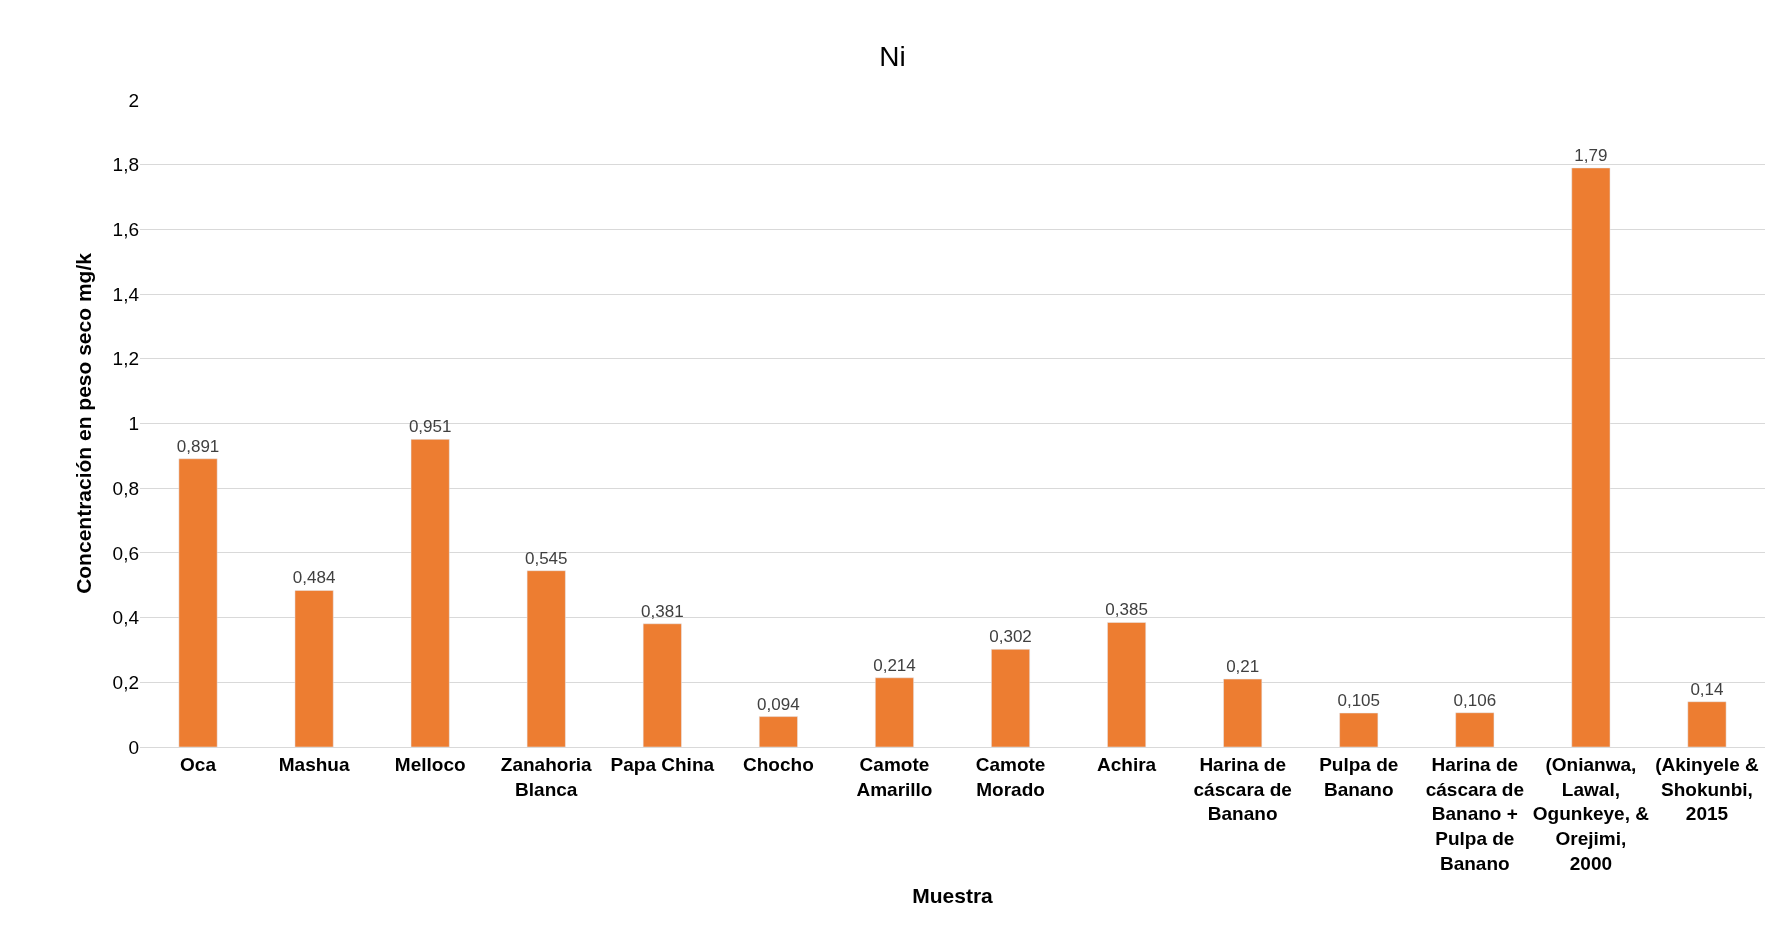  Describe the element at coordinates (1359, 776) in the screenshot. I see `x-tick-label: Pulpa de Banano` at that location.